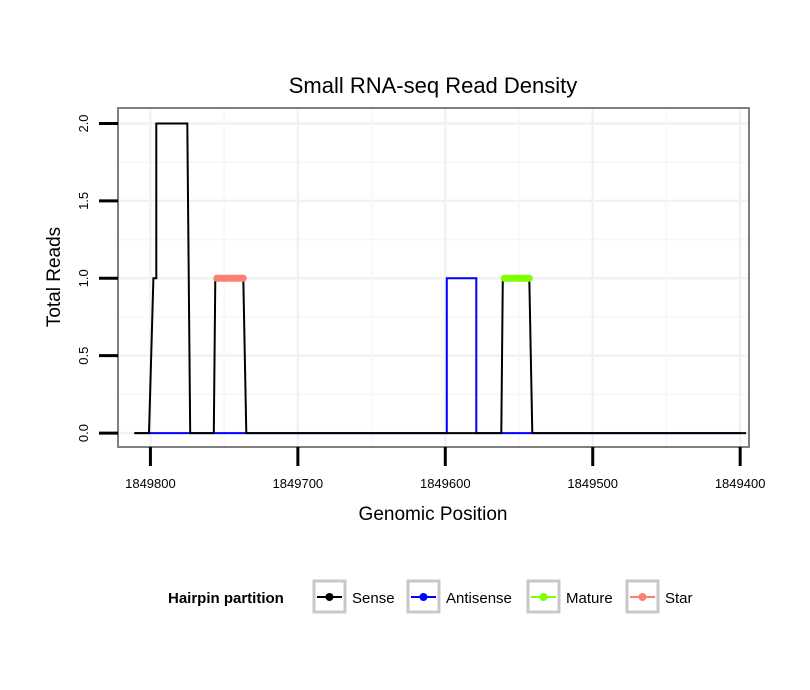  I want to click on x-tick-label: 1849800, so click(150, 483).